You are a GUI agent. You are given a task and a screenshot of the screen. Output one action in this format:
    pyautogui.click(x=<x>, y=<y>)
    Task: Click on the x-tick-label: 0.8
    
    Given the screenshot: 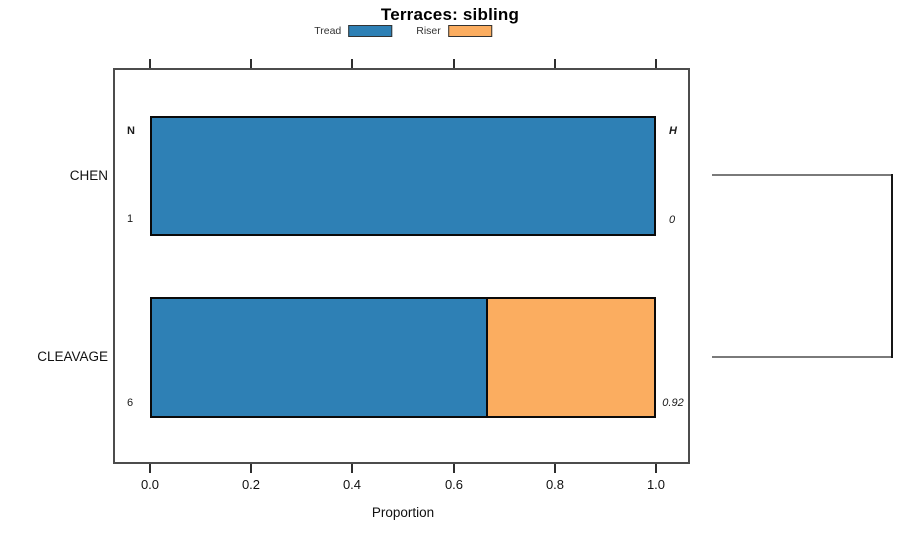 What is the action you would take?
    pyautogui.click(x=555, y=484)
    